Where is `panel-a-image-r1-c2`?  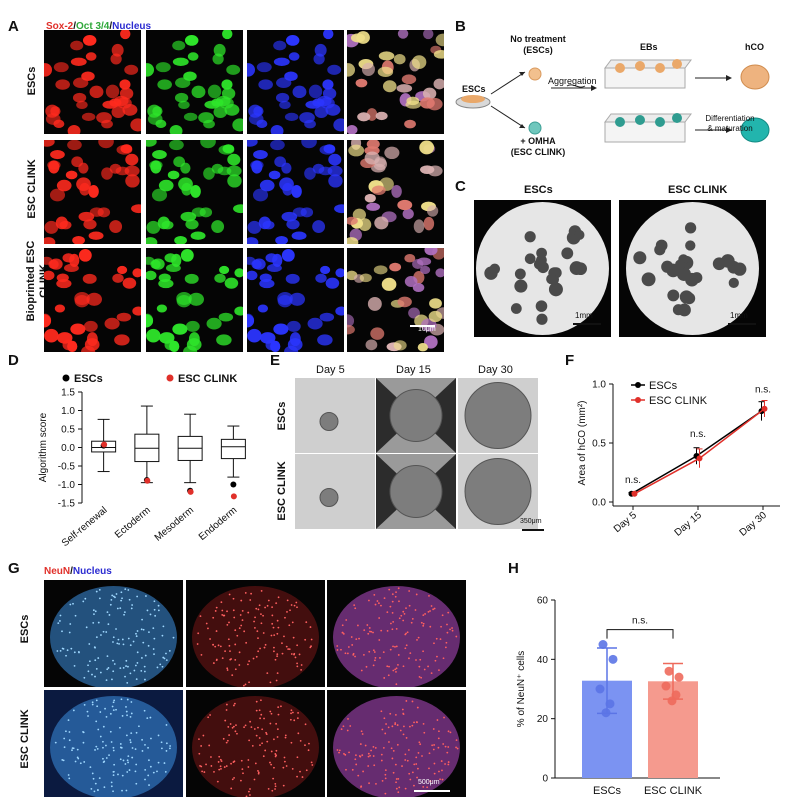 panel-a-image-r1-c2 is located at coordinates (194, 82).